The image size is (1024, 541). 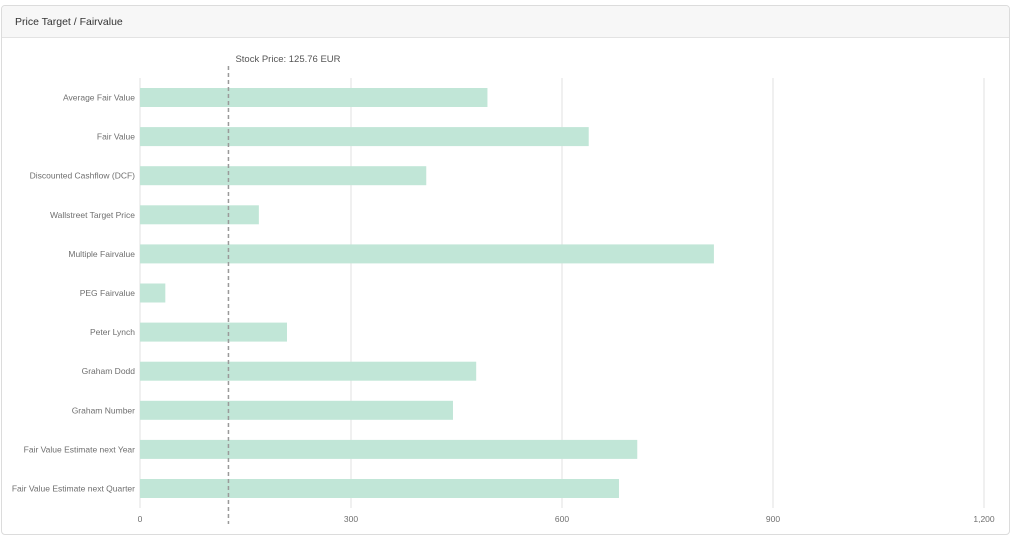 I want to click on category-label: Fair Value, so click(x=116, y=137).